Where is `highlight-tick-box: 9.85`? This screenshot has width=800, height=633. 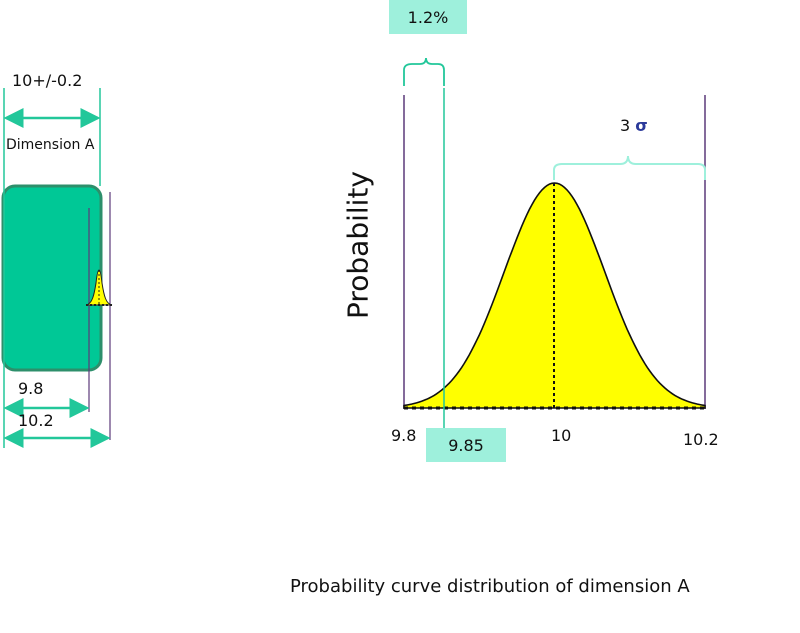 highlight-tick-box: 9.85 is located at coordinates (466, 445).